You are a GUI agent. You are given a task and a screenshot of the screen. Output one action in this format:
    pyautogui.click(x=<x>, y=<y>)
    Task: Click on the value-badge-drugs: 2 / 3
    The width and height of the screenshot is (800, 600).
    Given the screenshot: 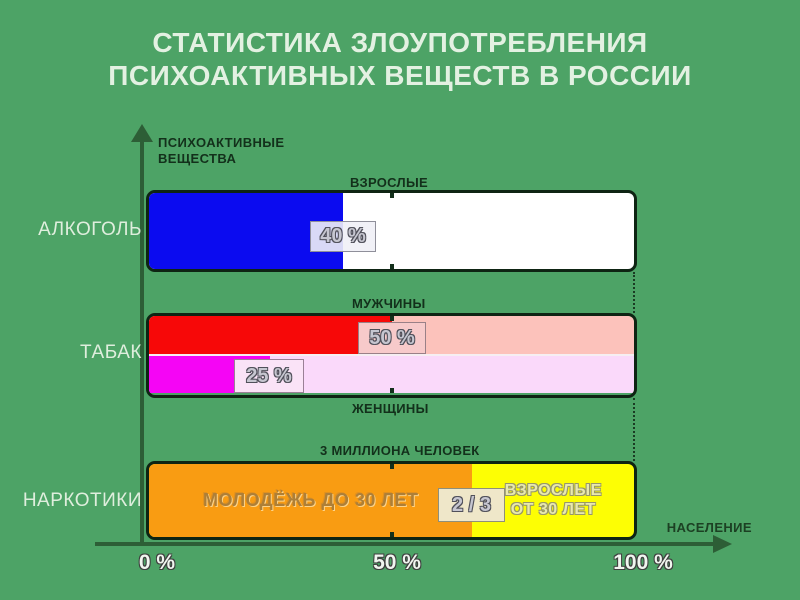 What is the action you would take?
    pyautogui.click(x=471, y=505)
    